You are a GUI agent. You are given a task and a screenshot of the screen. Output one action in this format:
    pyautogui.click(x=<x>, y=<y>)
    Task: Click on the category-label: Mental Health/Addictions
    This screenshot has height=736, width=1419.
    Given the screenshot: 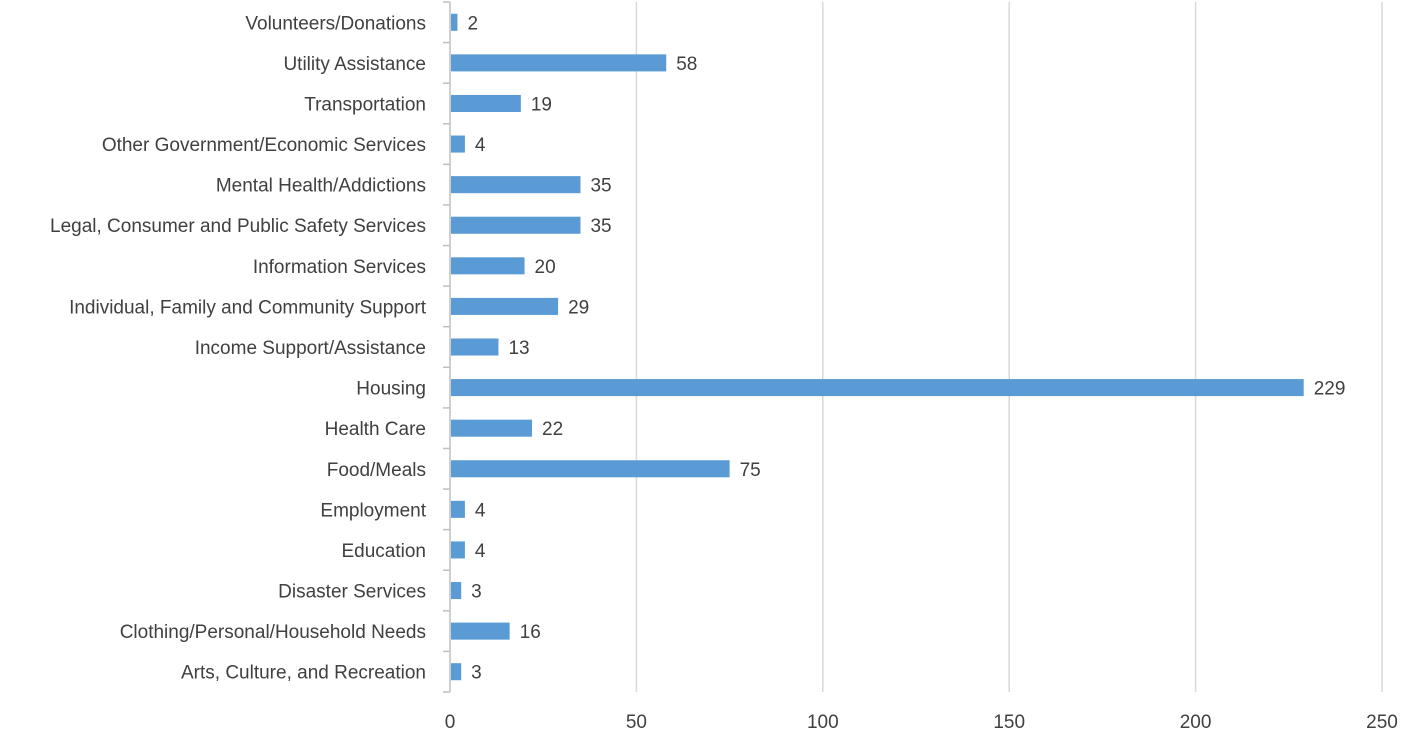 What is the action you would take?
    pyautogui.click(x=321, y=186)
    